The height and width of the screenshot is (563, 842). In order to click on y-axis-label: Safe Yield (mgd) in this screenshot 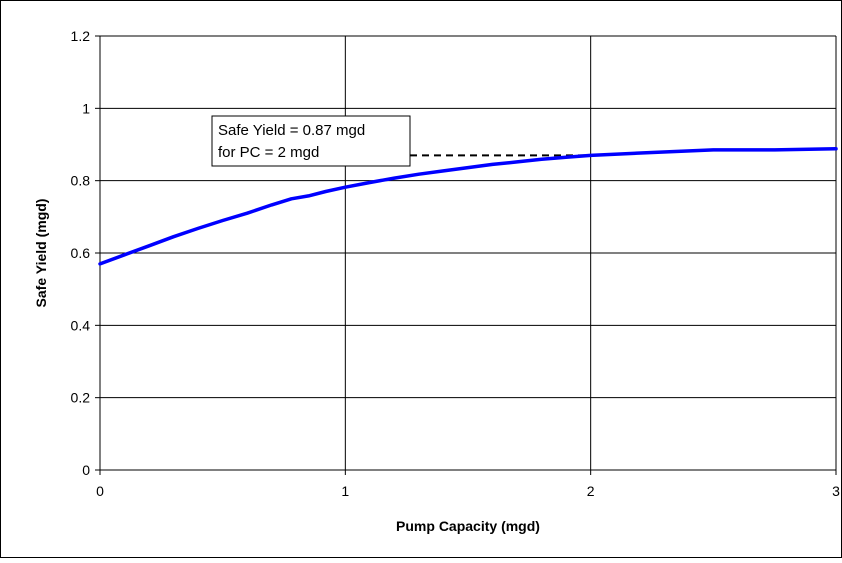, I will do `click(41, 253)`.